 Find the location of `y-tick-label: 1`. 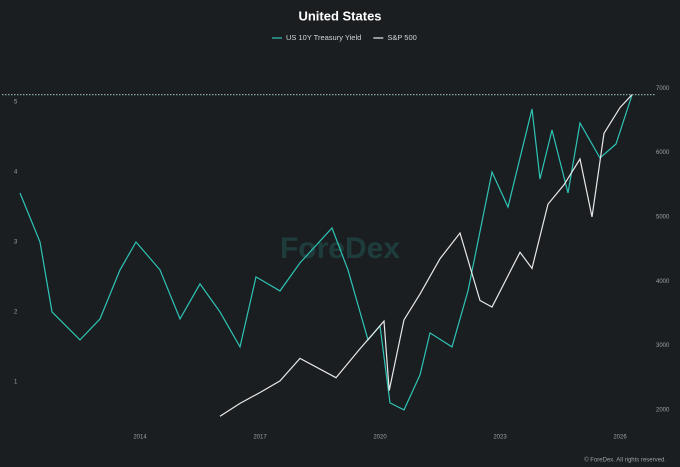

y-tick-label: 1 is located at coordinates (16, 382).